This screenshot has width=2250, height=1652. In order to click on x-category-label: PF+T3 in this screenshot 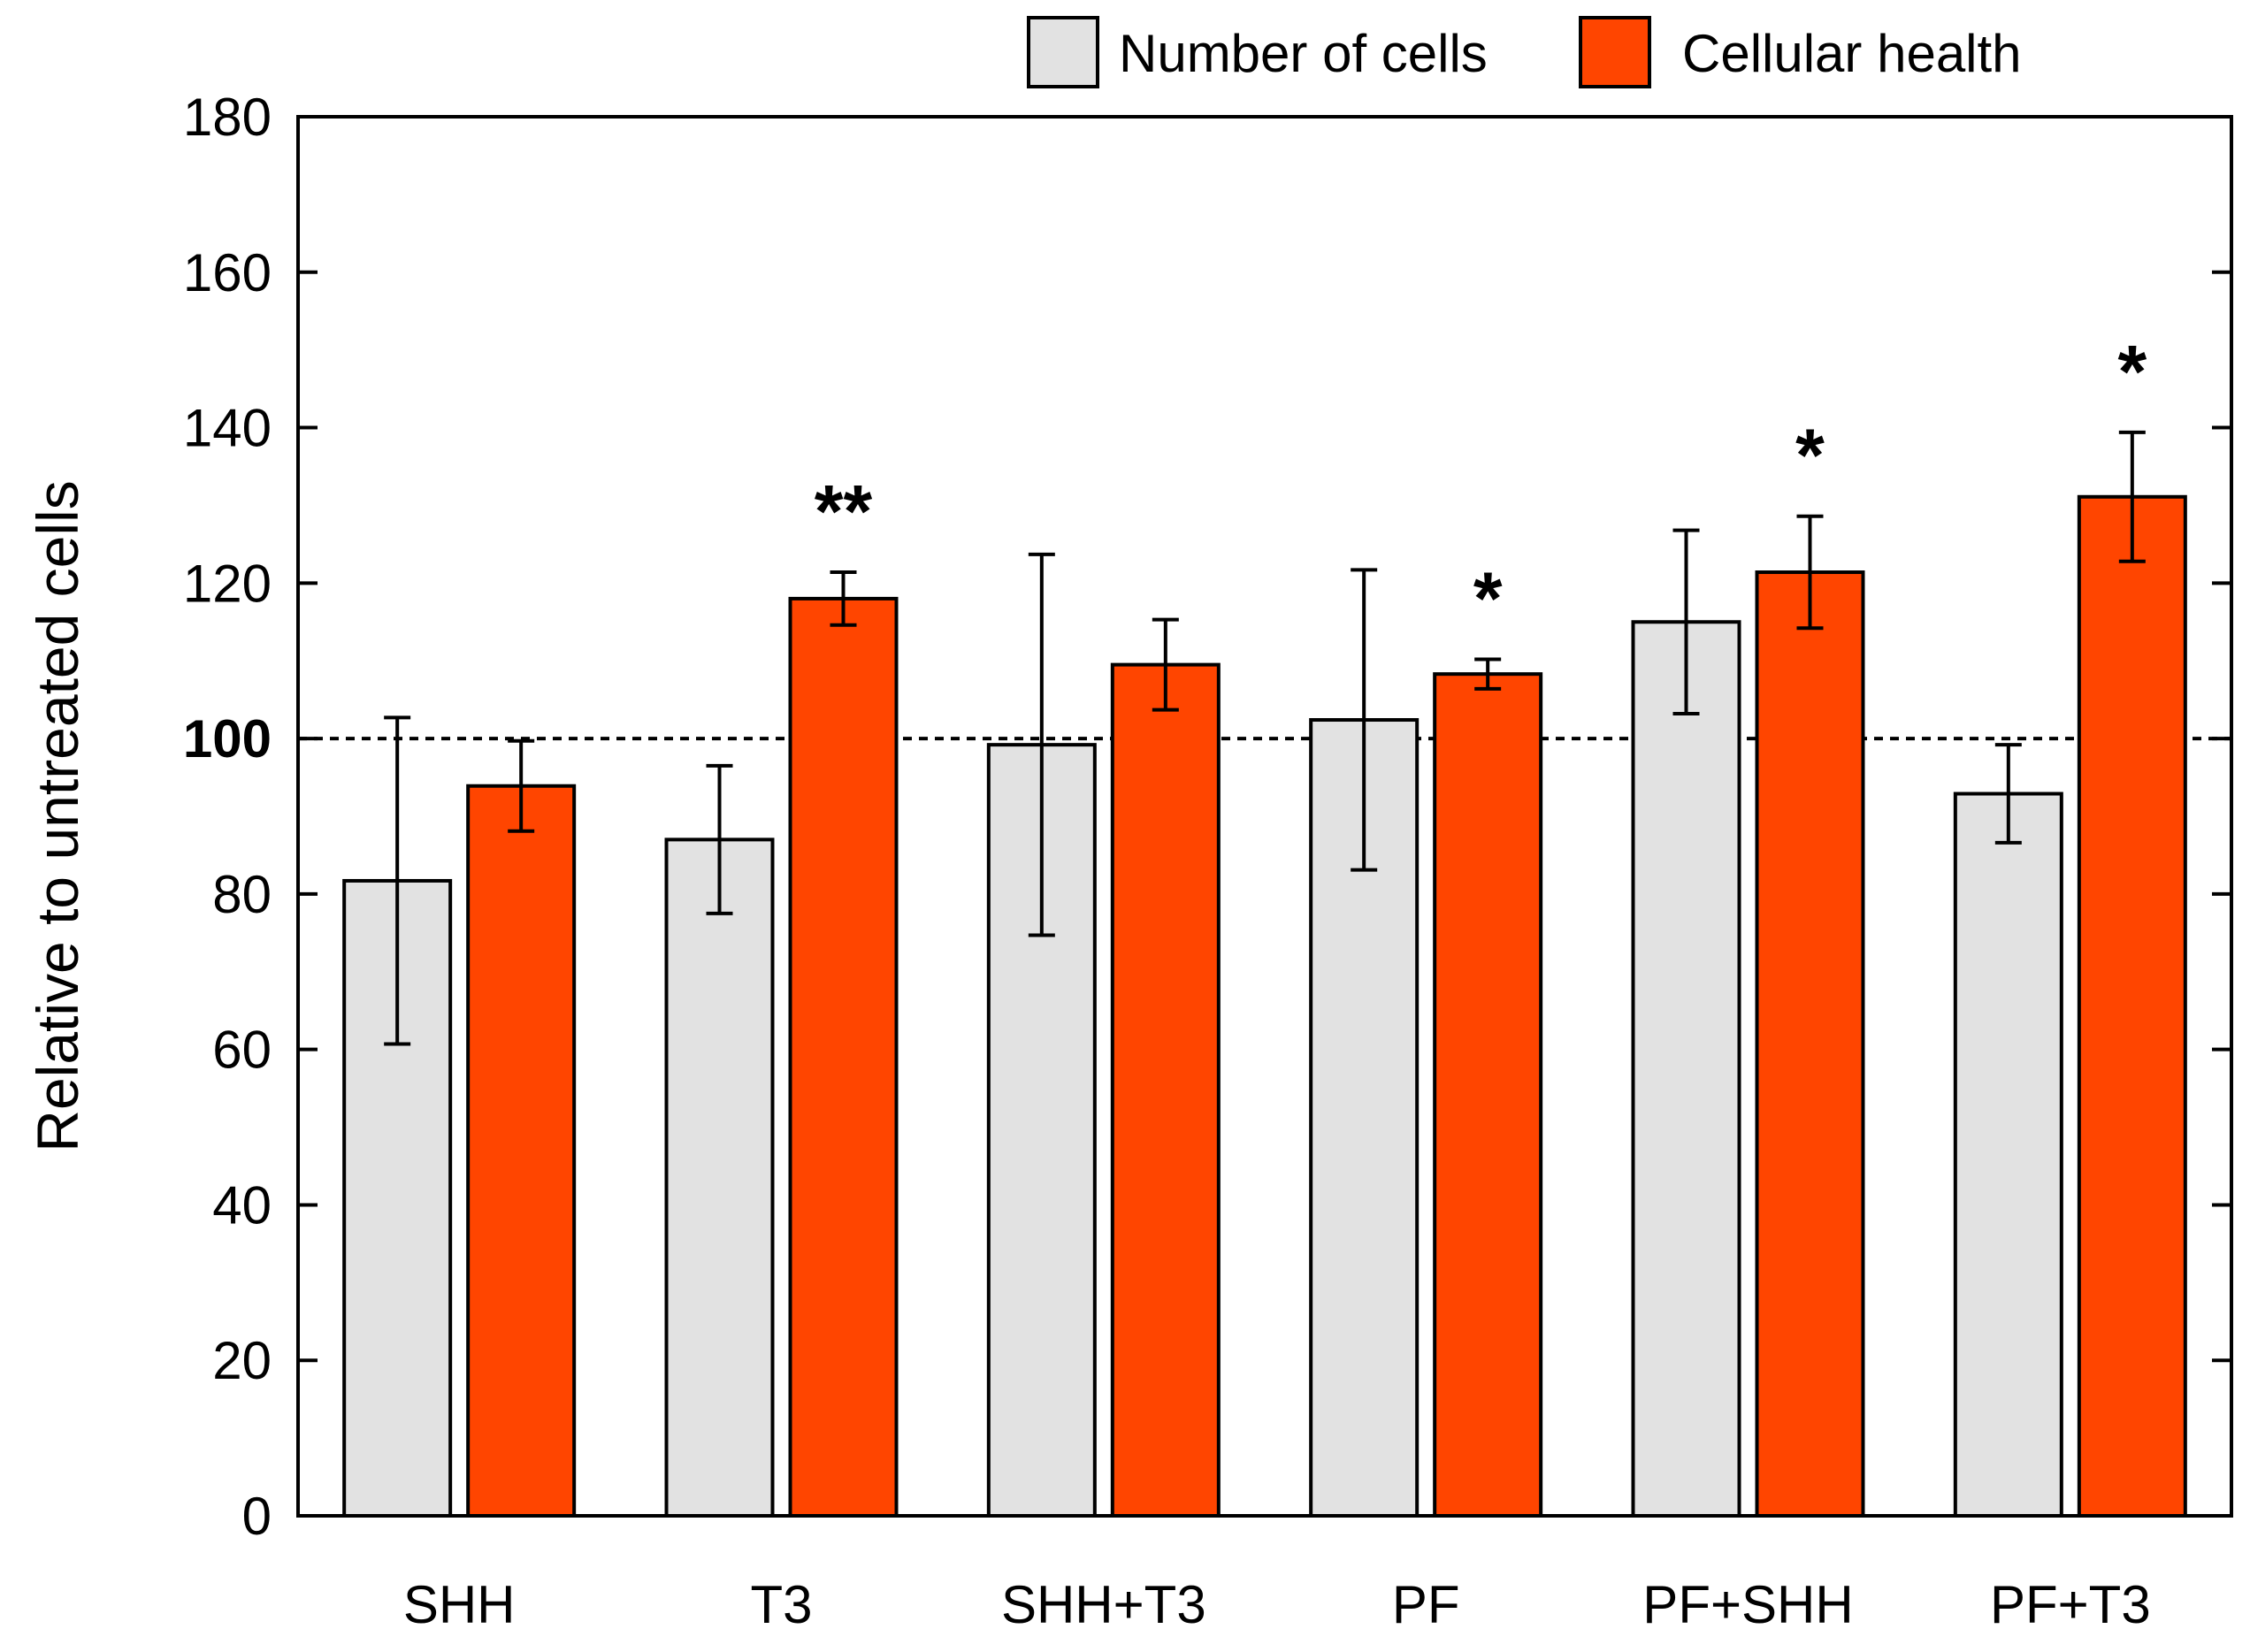, I will do `click(2070, 1604)`.